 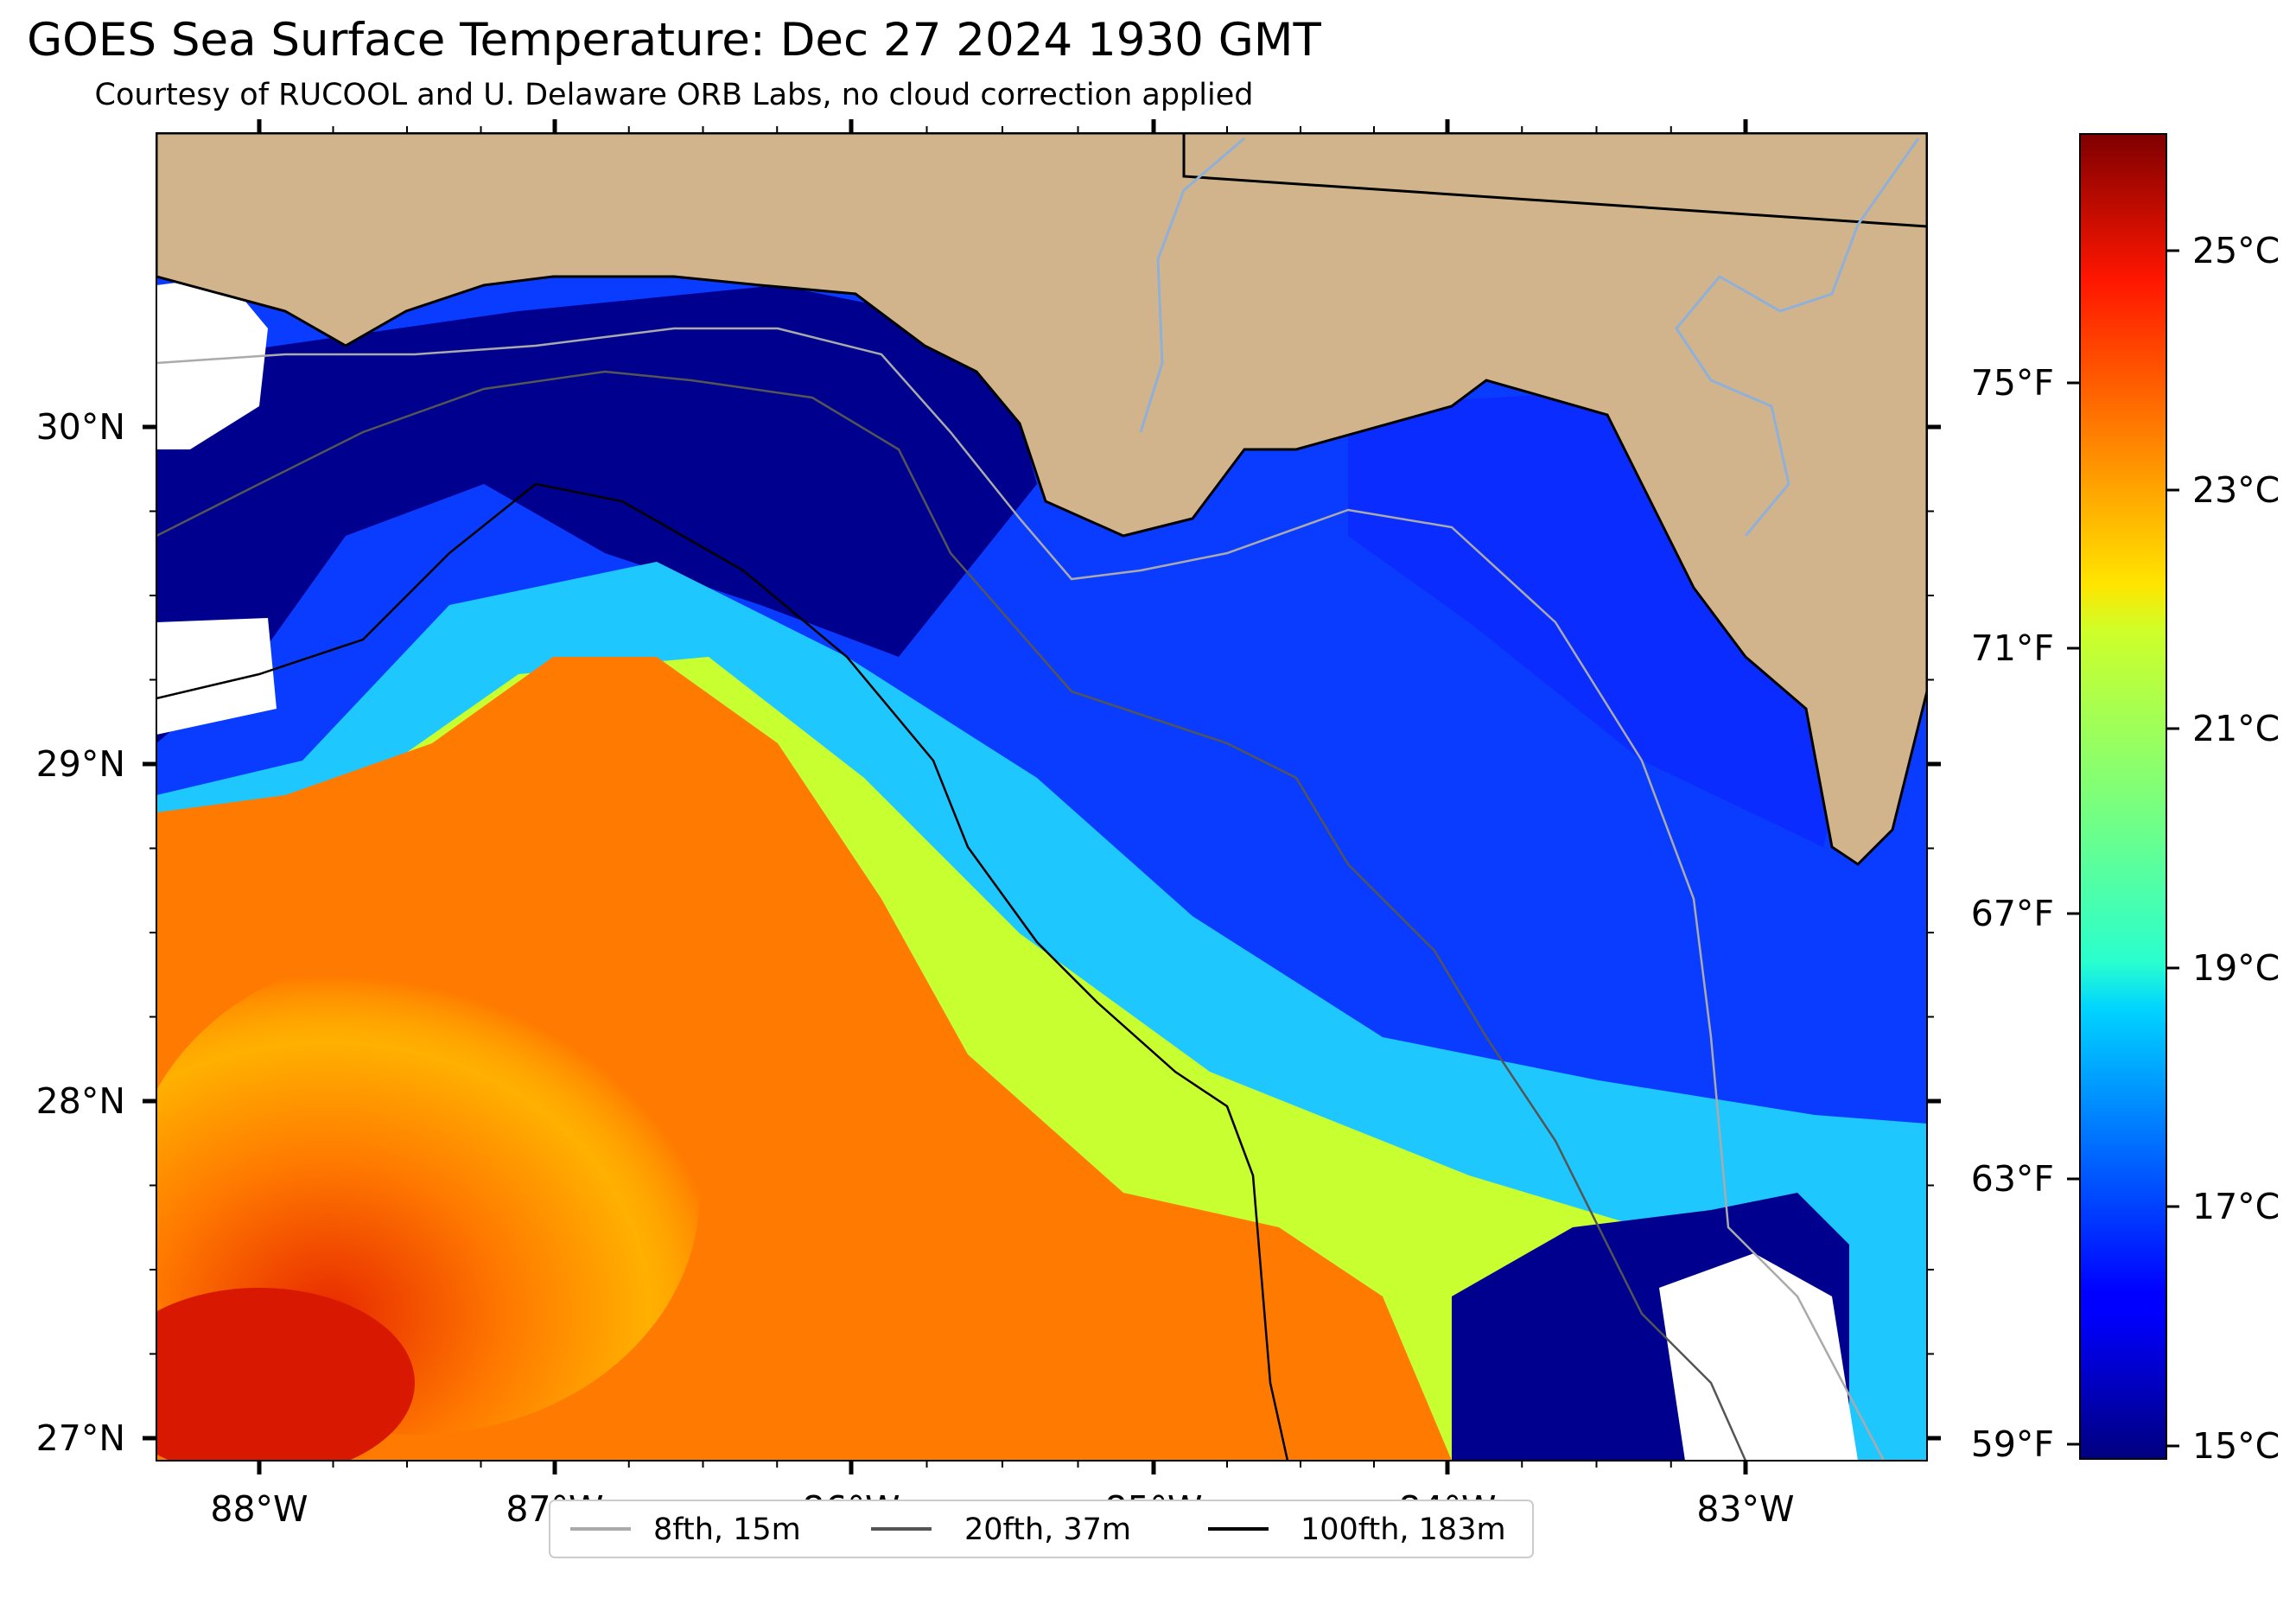 I want to click on celsius-label: 15°C, so click(x=2236, y=1446).